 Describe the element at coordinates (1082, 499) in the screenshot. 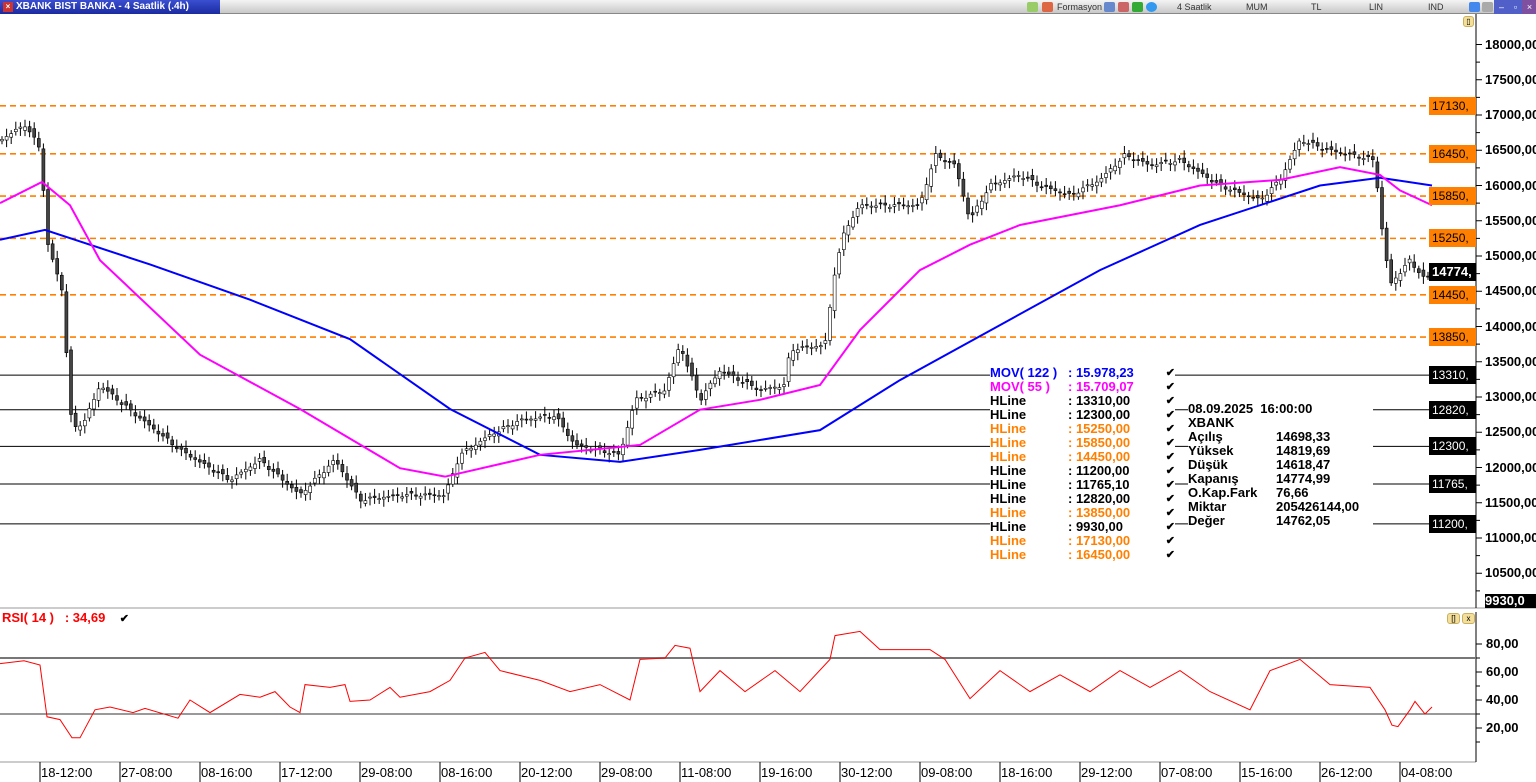

I see `legend-row: HLine: 12820,00 ✔` at that location.